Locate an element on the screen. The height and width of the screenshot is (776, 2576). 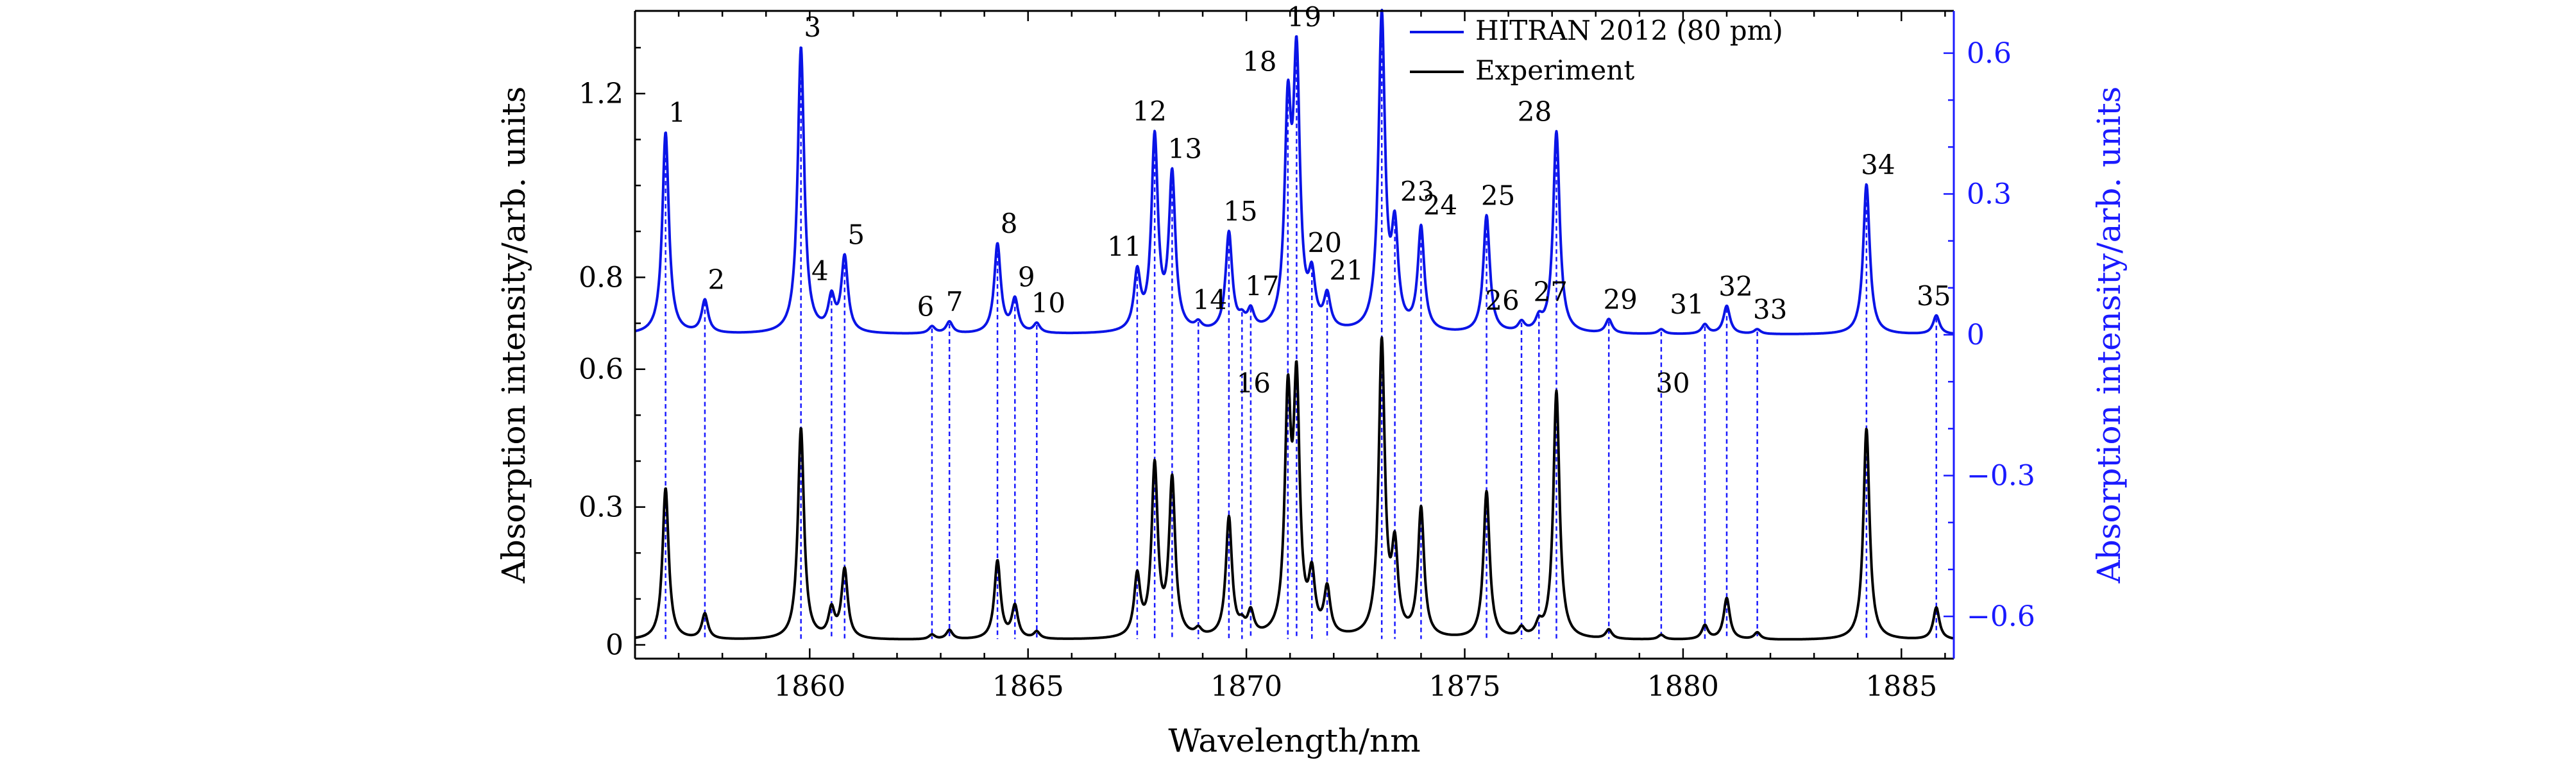
legend-label-experiment: Experiment is located at coordinates (1554, 70).